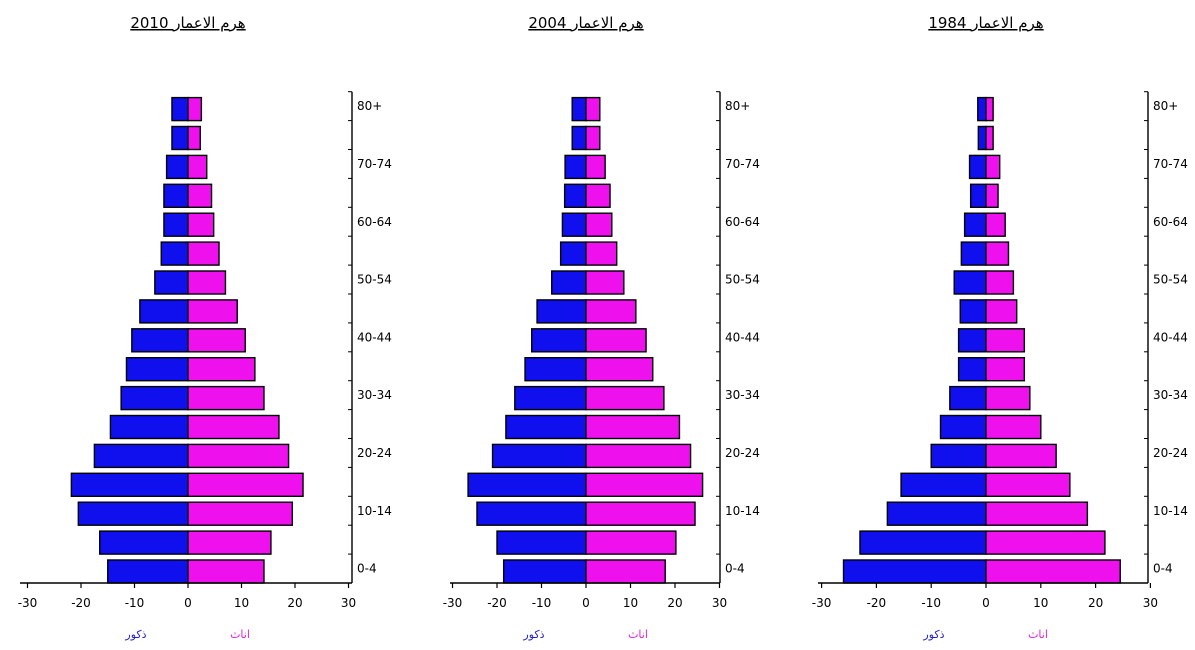  I want to click on age-label: 70-74, so click(1170, 164).